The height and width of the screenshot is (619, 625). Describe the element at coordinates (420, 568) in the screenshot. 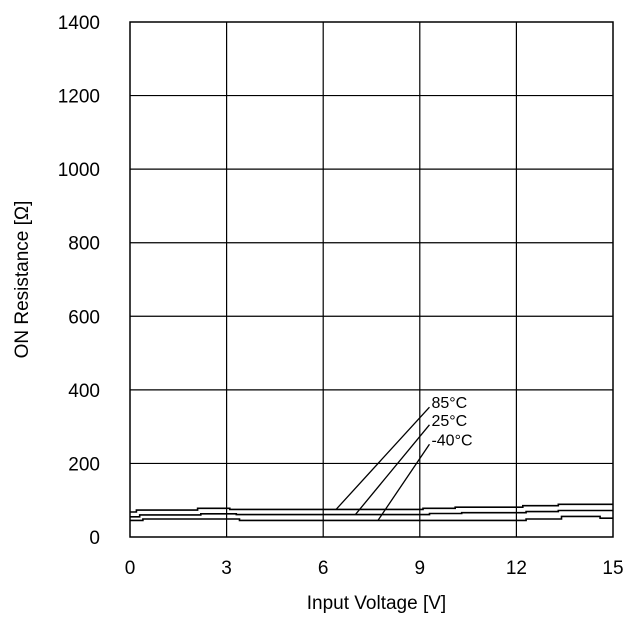

I see `x-tick-label: 9` at that location.